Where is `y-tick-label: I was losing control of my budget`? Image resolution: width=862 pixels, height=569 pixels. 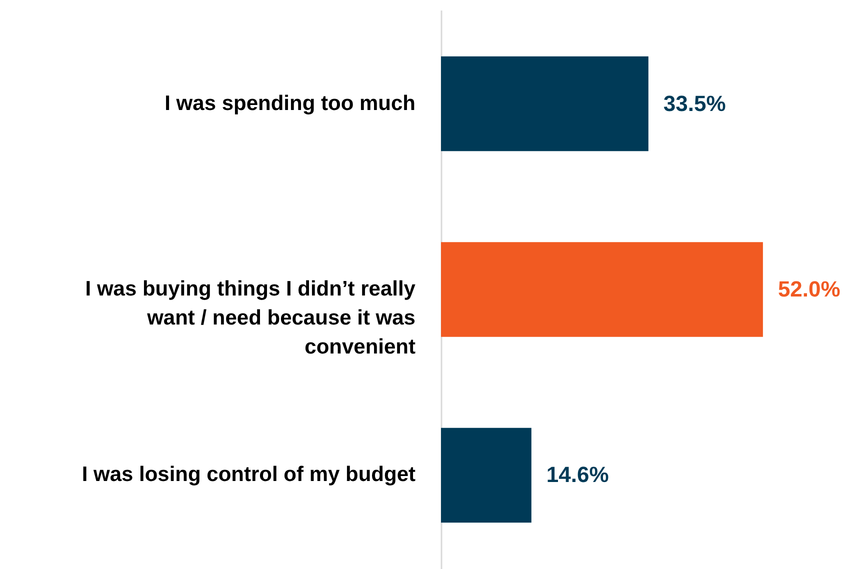 y-tick-label: I was losing control of my budget is located at coordinates (249, 474).